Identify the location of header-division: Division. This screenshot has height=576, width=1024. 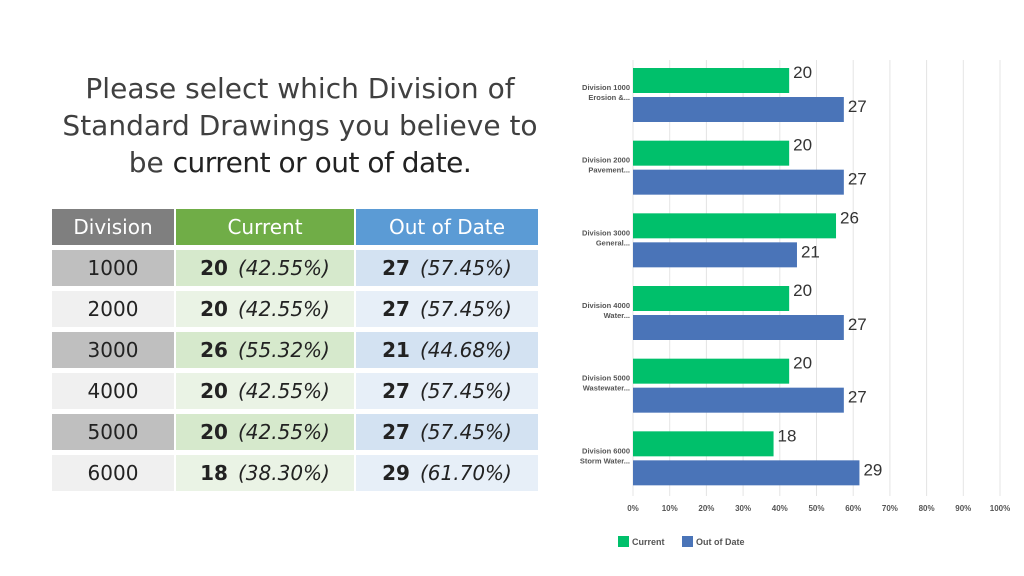
(113, 227).